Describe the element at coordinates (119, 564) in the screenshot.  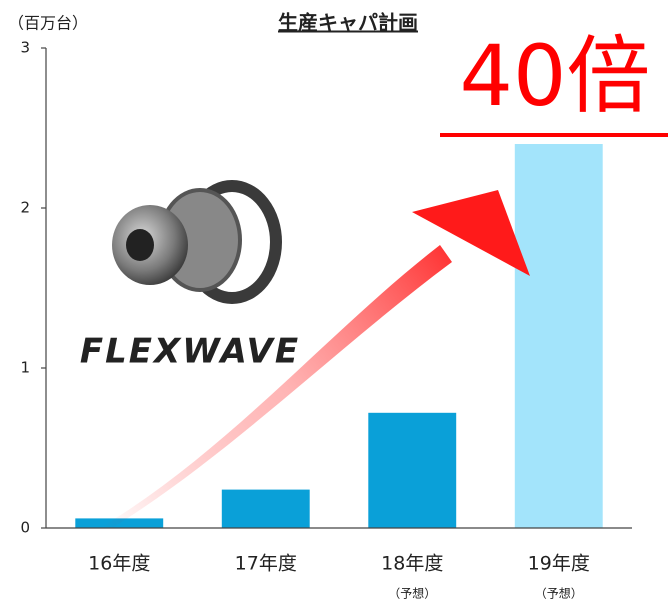
I see `x-tick-label: 16年度` at that location.